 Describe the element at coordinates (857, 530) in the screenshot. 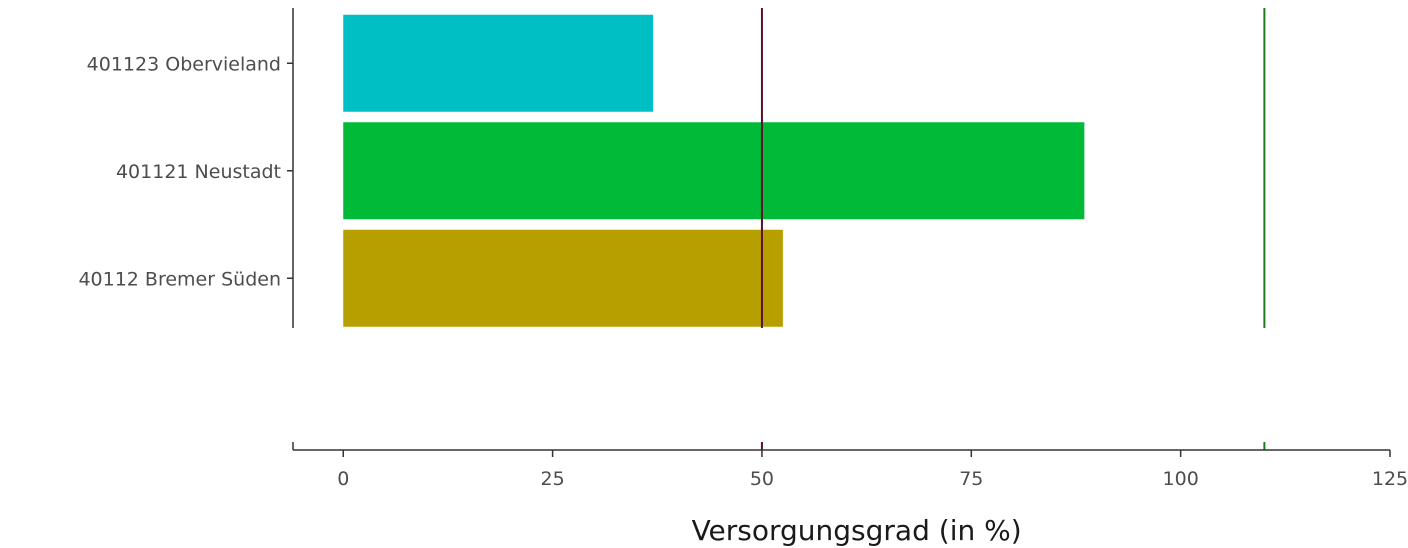

I see `x-axis-title: Versorgungsgrad (in %)` at that location.